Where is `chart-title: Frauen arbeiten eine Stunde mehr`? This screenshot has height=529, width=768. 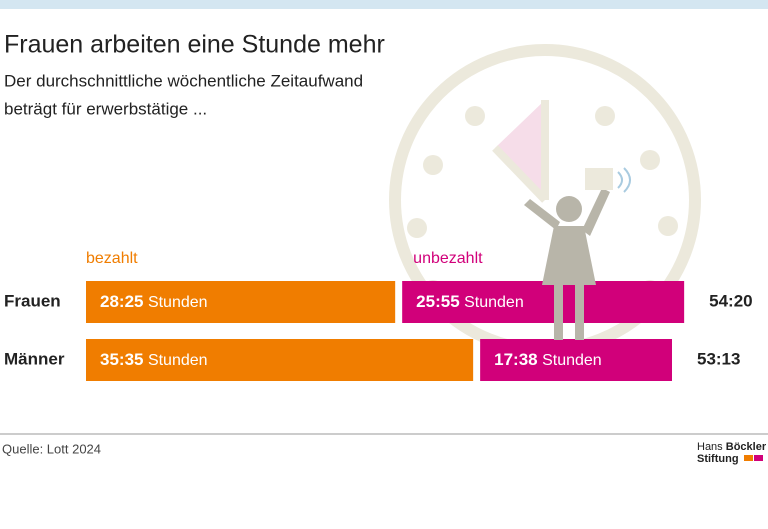 chart-title: Frauen arbeiten eine Stunde mehr is located at coordinates (194, 45).